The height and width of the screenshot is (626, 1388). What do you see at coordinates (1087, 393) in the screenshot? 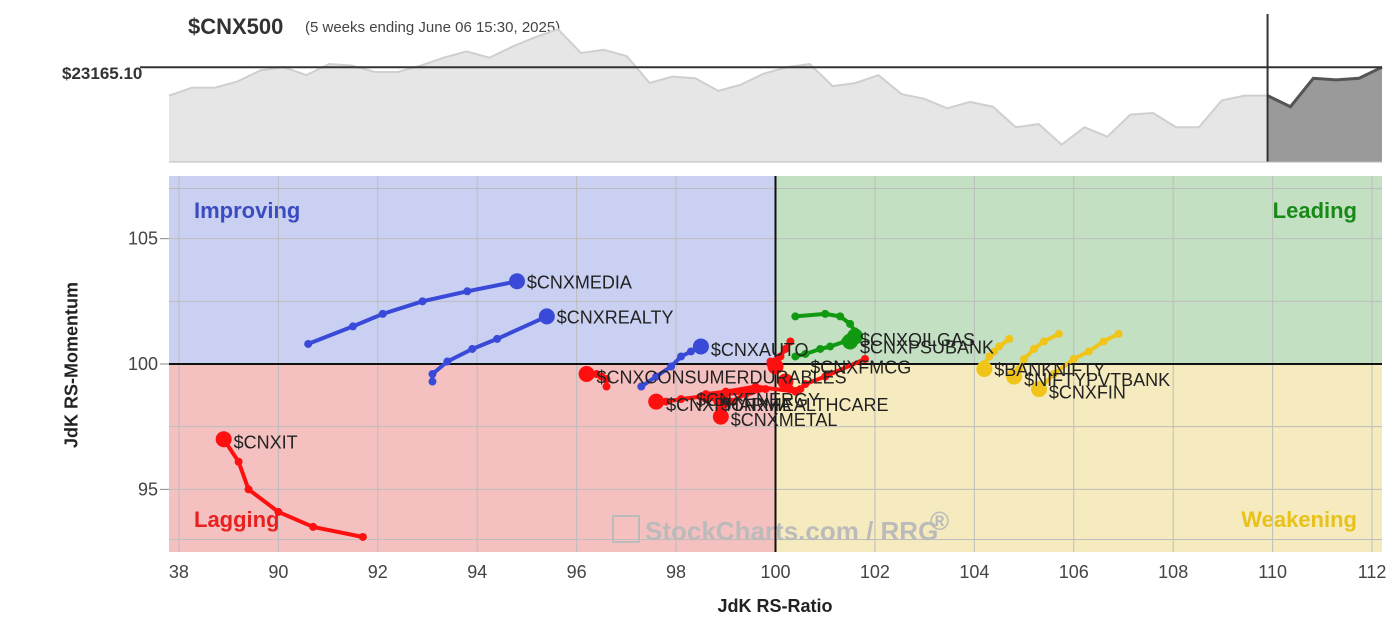
I see `series-label-cnxfin: $CNXFIN` at bounding box center [1087, 393].